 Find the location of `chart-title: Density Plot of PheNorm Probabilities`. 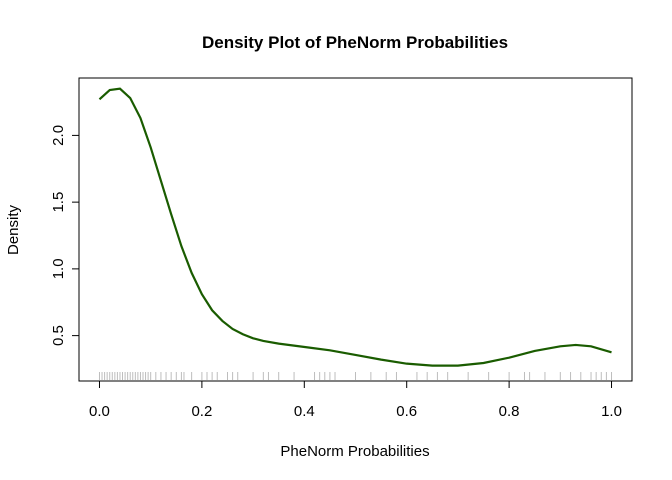

chart-title: Density Plot of PheNorm Probabilities is located at coordinates (355, 42).